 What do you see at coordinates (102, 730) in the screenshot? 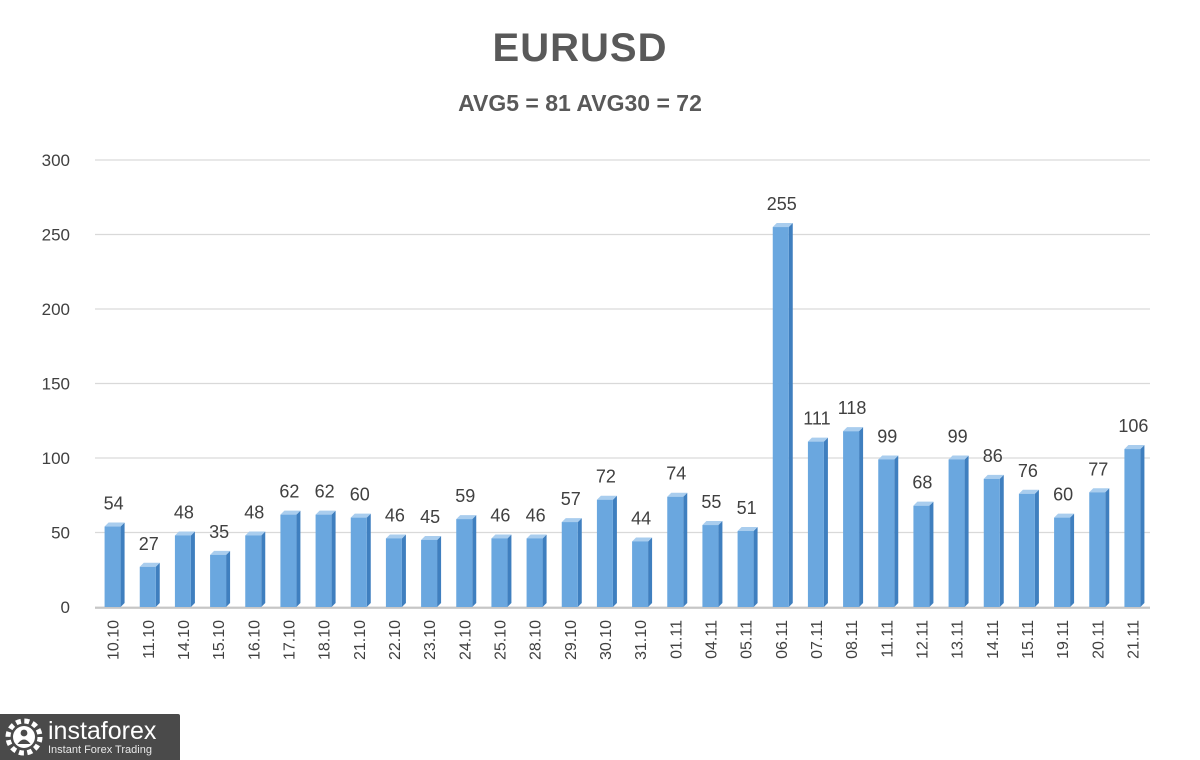
I see `logo-brand-text: instaforex` at bounding box center [102, 730].